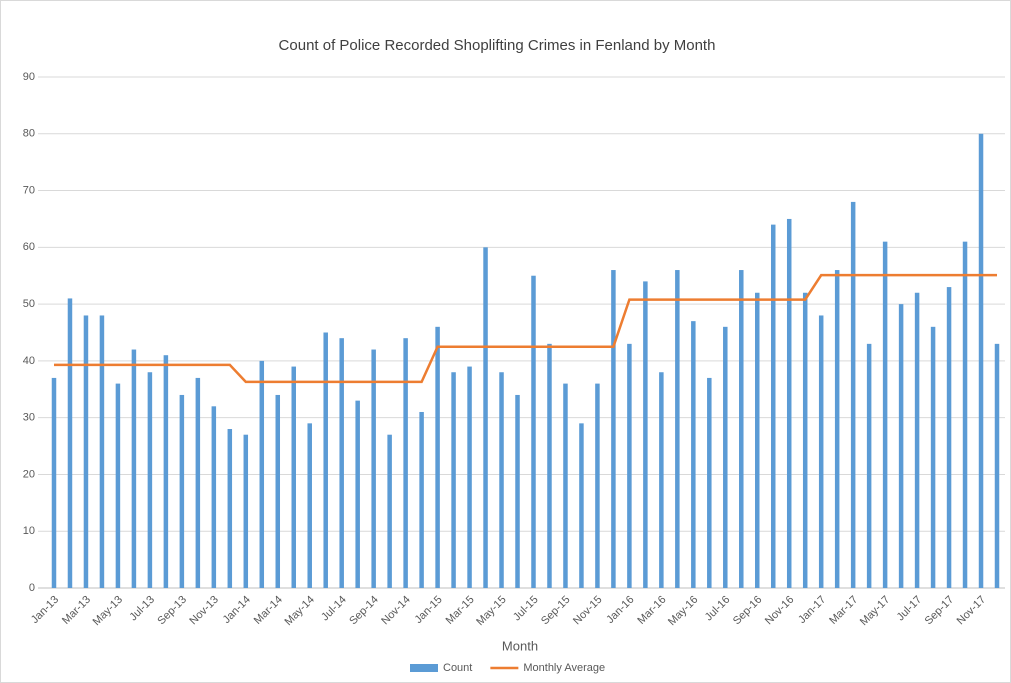  I want to click on legend-label: Monthly Average, so click(564, 668).